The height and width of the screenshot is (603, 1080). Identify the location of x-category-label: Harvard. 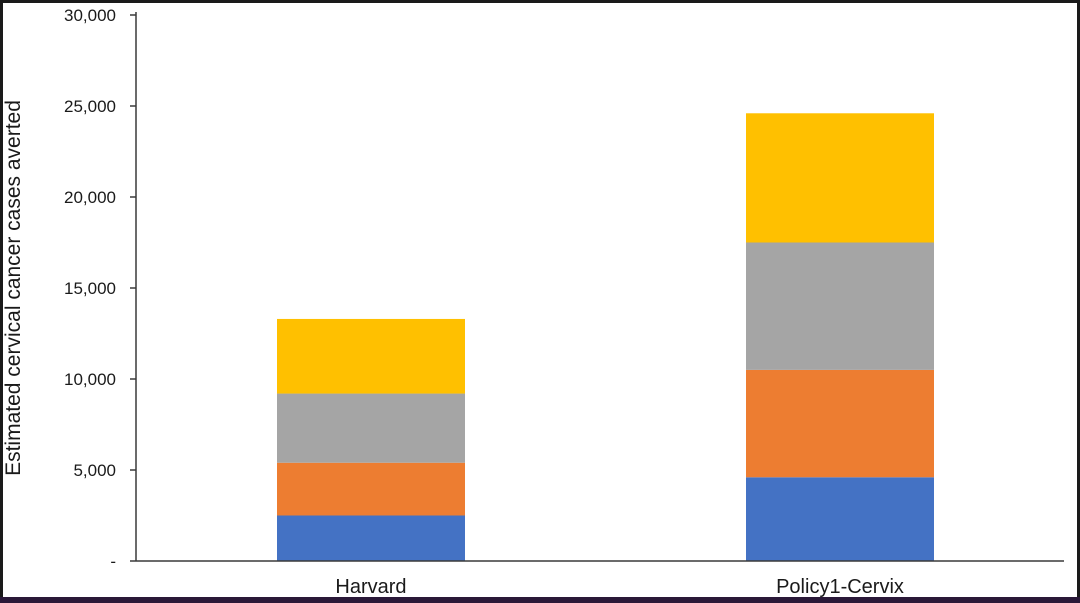
(370, 587).